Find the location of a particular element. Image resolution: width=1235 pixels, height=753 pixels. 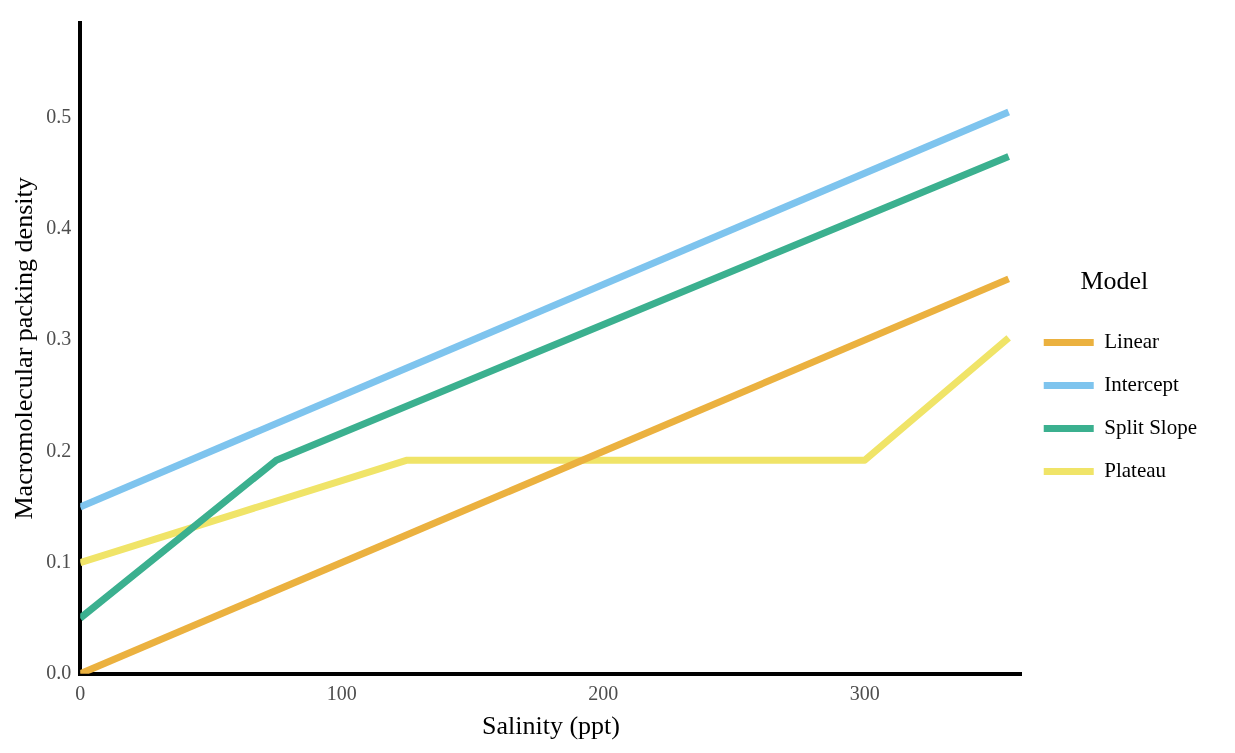

y-tick-label: 0.1 is located at coordinates (59, 560).